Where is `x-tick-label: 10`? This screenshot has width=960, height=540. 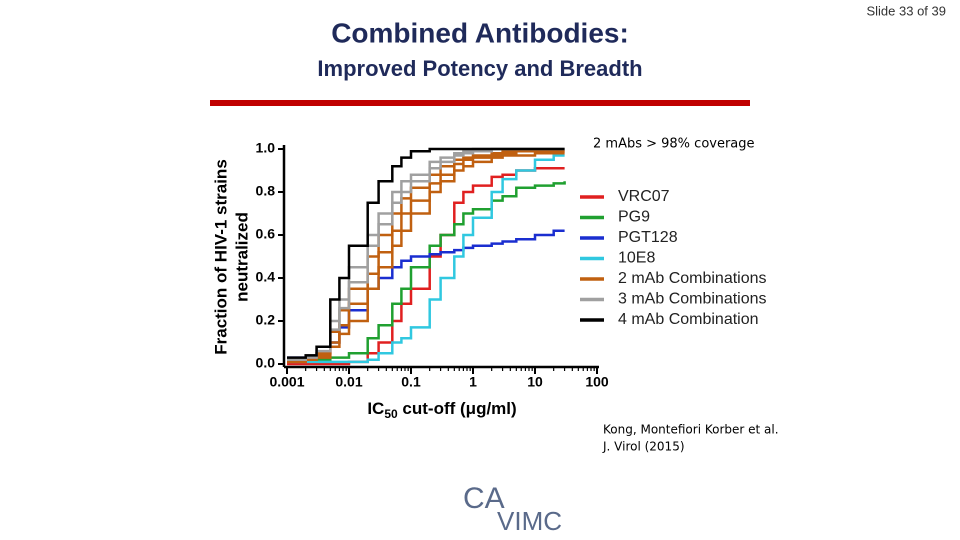 x-tick-label: 10 is located at coordinates (535, 382).